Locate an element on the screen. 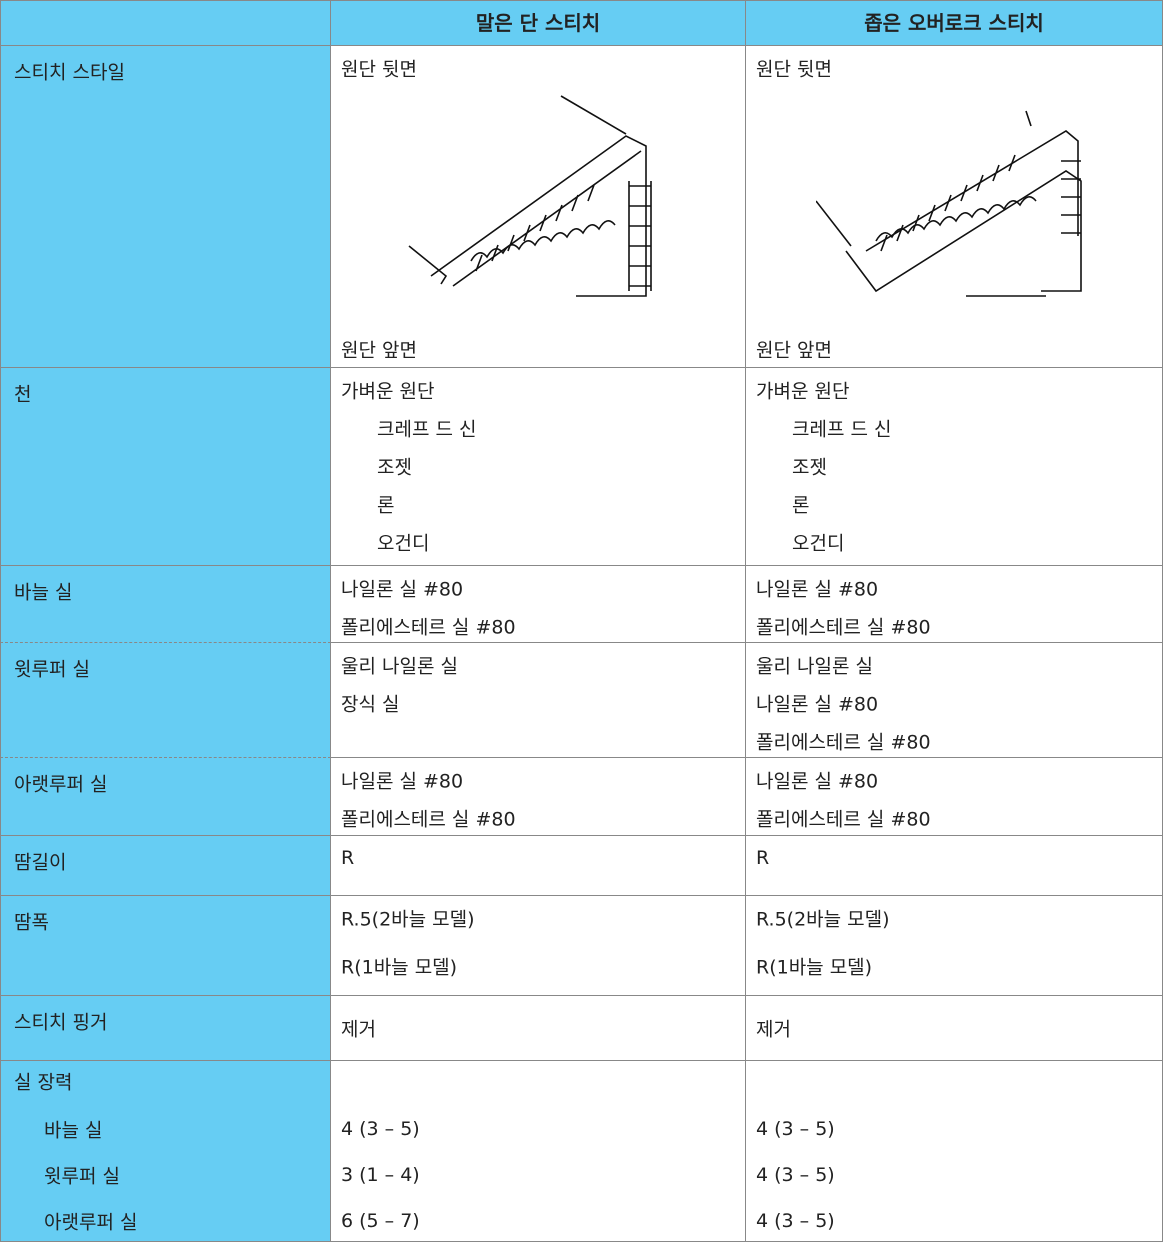 The height and width of the screenshot is (1242, 1163). header-corner is located at coordinates (165, 23).